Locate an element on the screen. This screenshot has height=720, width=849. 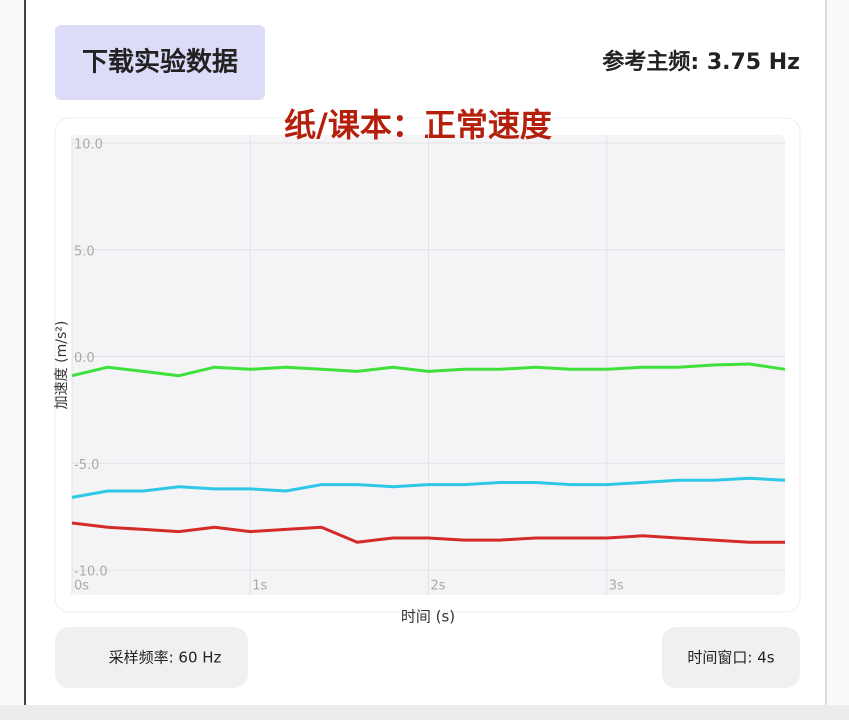
button-label: 下载实验数据 is located at coordinates (160, 62).